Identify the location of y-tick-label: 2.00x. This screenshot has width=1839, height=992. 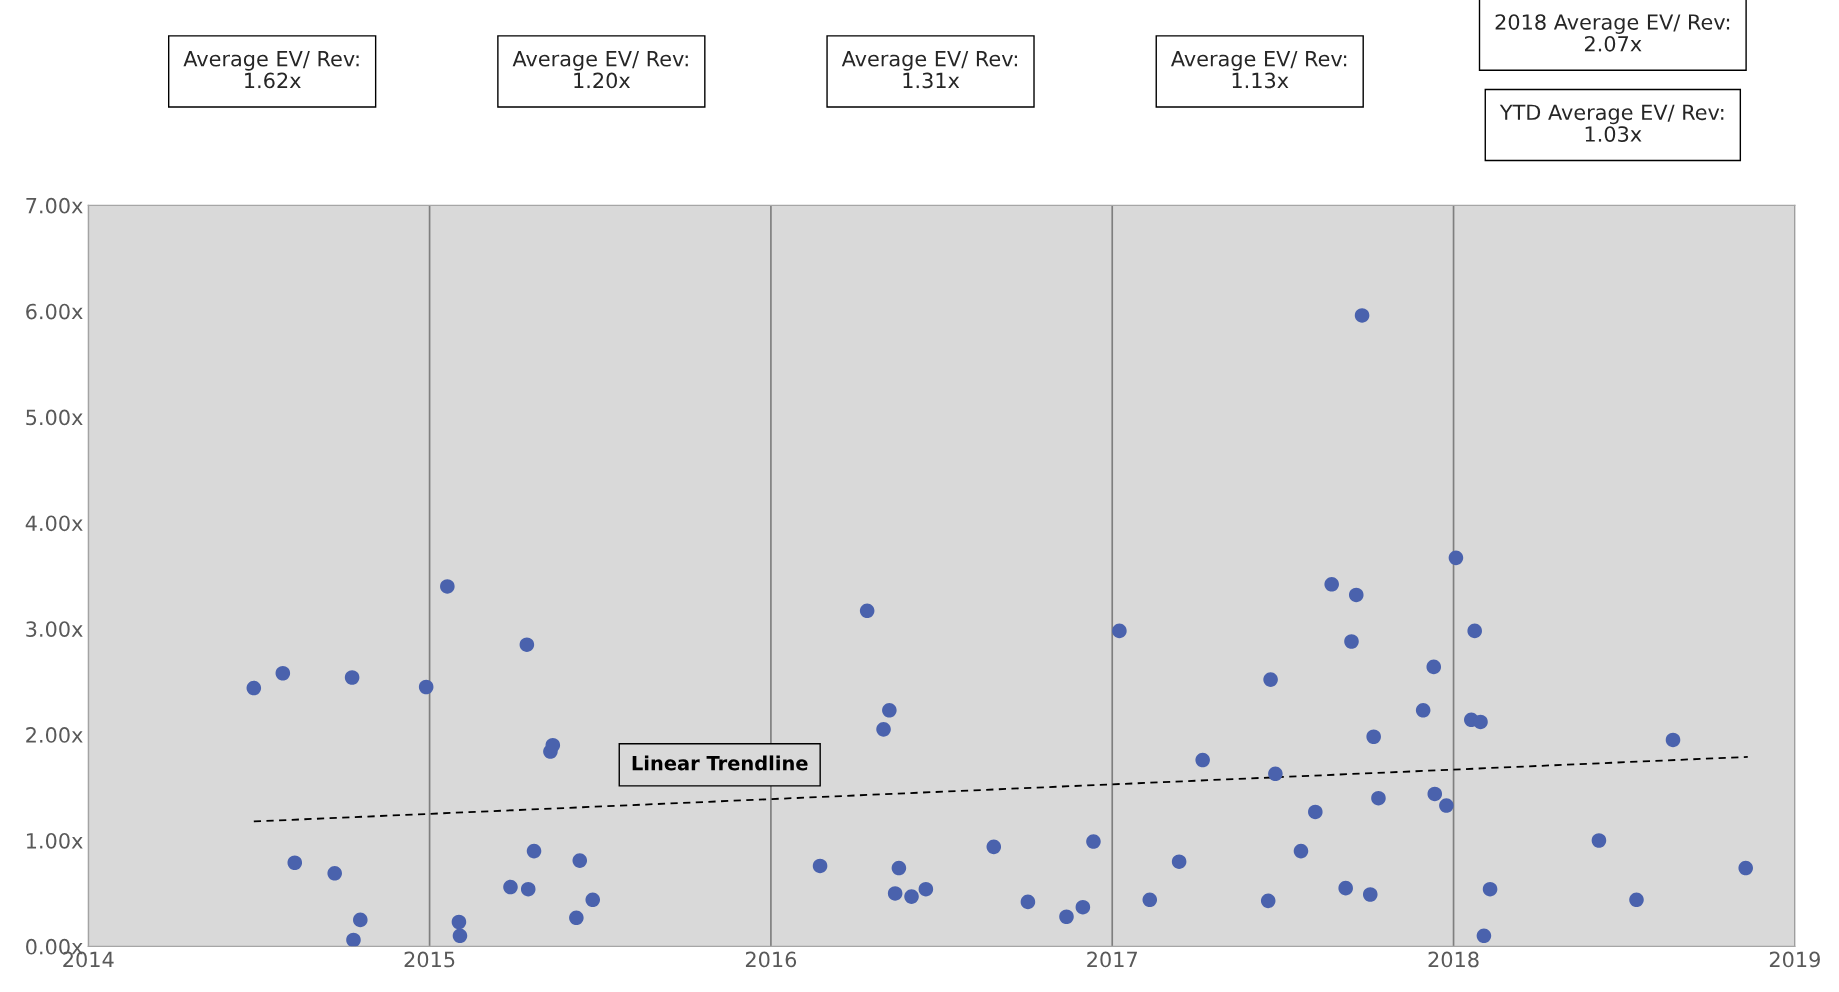
(54, 735).